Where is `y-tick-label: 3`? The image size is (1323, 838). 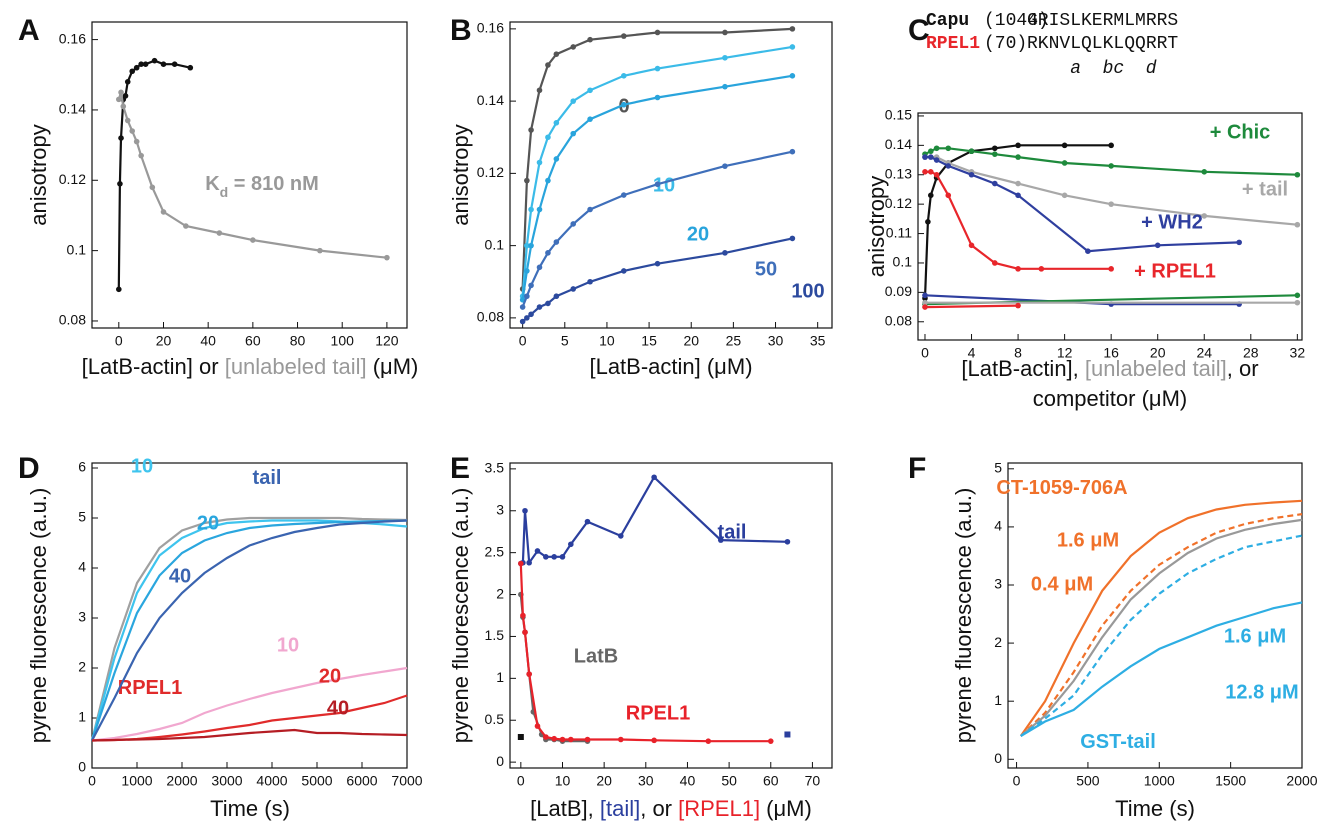 y-tick-label: 3 is located at coordinates (82, 617).